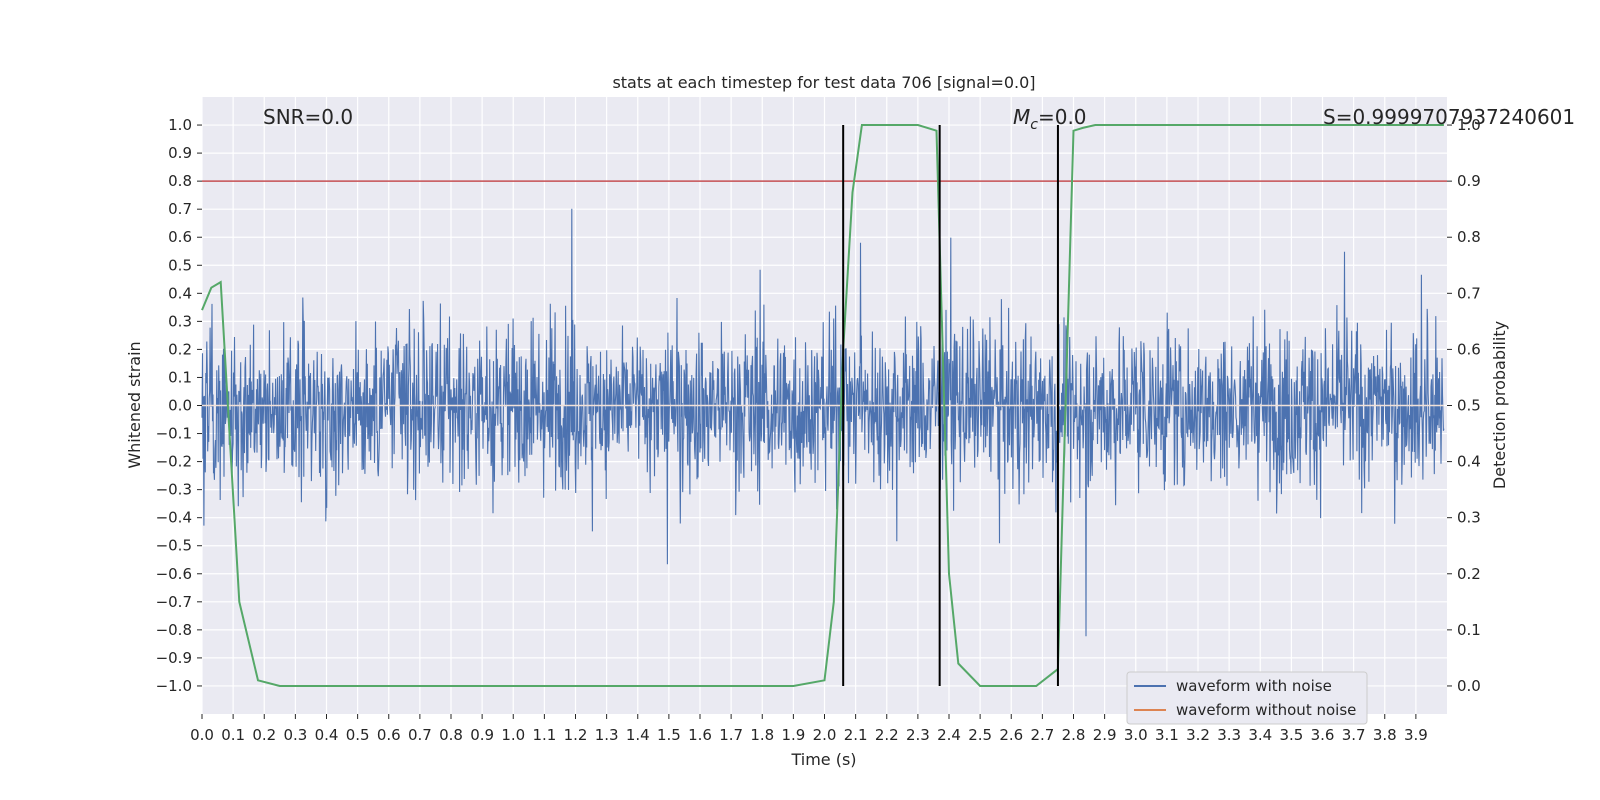 This screenshot has height=800, width=1600. What do you see at coordinates (134, 404) in the screenshot?
I see `y-axis-label: Whitened strain` at bounding box center [134, 404].